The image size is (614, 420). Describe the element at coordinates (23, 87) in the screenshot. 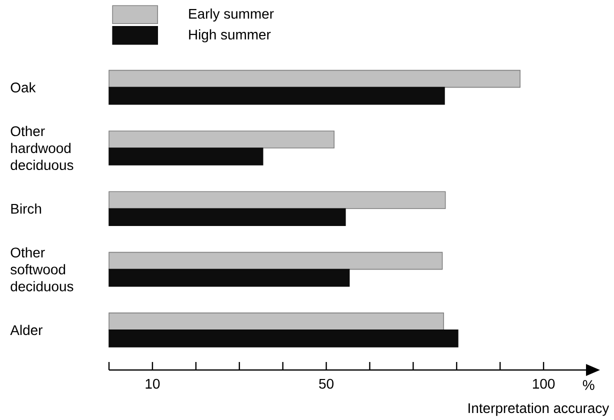

I see `y-tick-label: Oak` at that location.